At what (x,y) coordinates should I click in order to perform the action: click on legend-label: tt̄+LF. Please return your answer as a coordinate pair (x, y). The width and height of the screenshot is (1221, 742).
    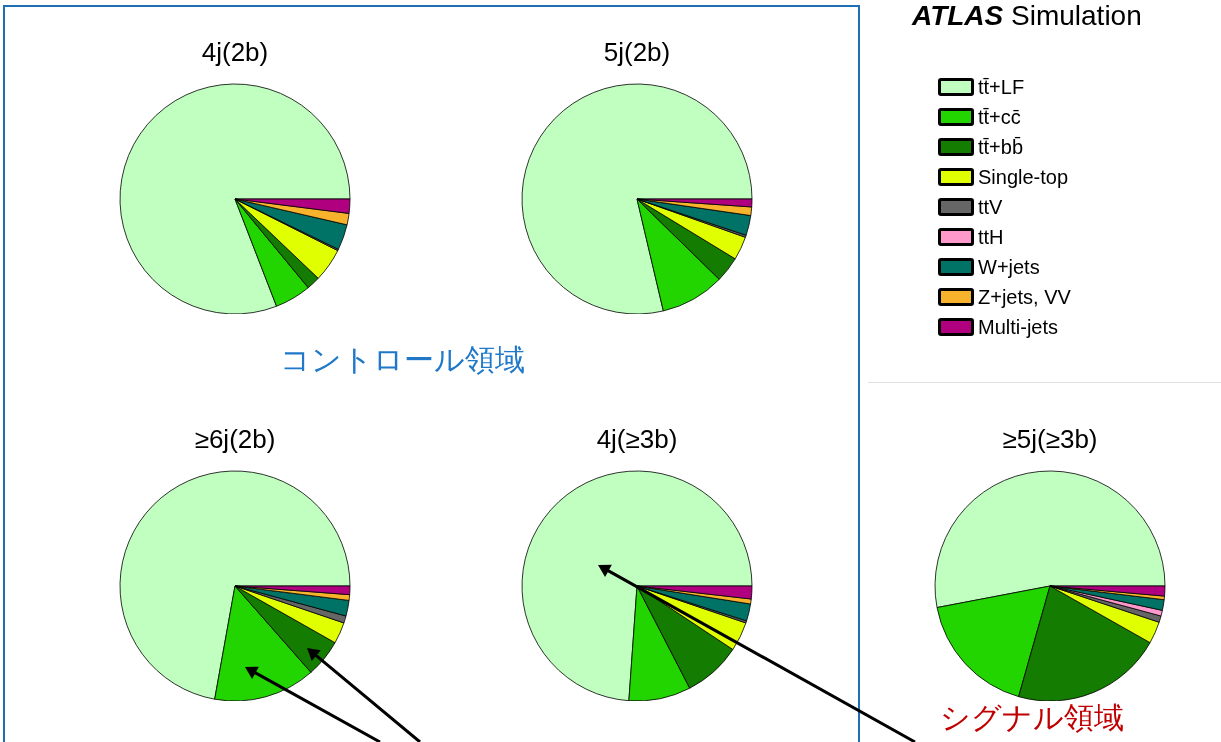
    Looking at the image, I should click on (1001, 87).